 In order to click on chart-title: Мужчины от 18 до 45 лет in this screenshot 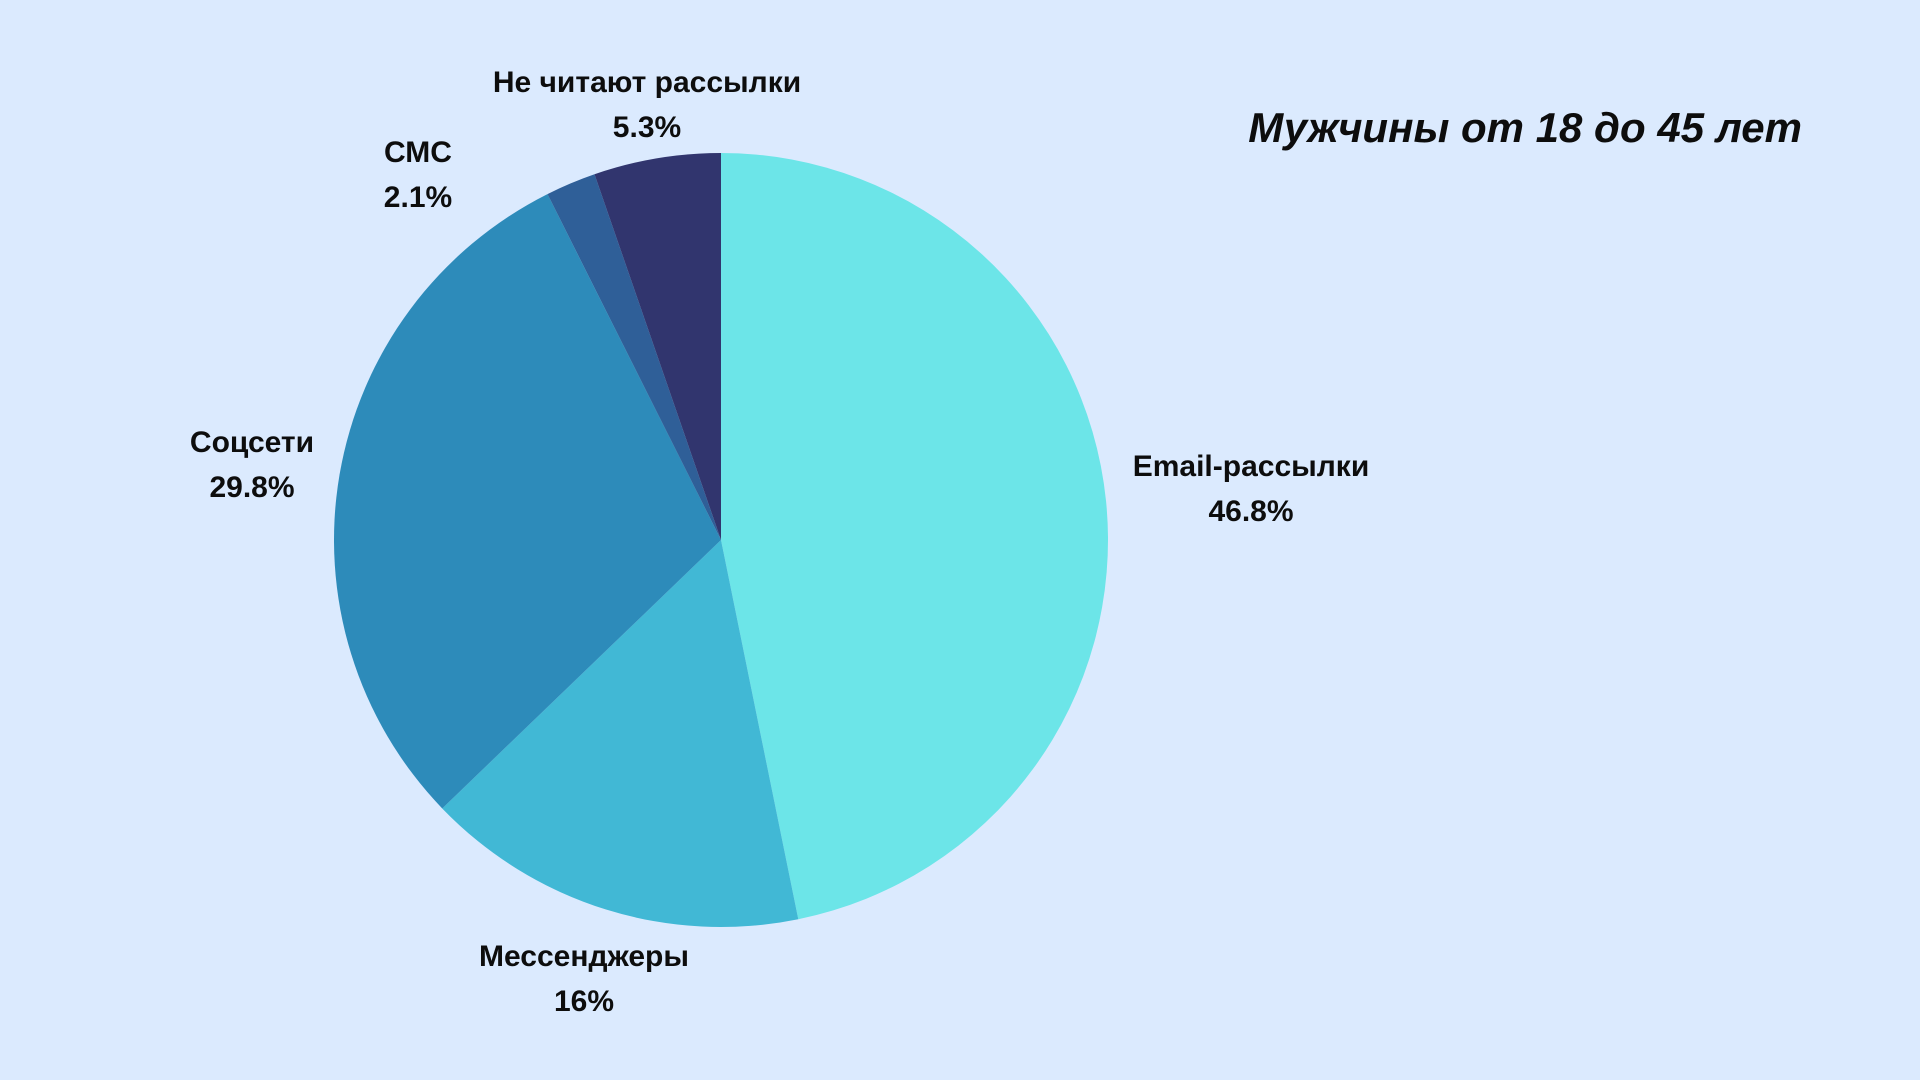, I will do `click(1525, 127)`.